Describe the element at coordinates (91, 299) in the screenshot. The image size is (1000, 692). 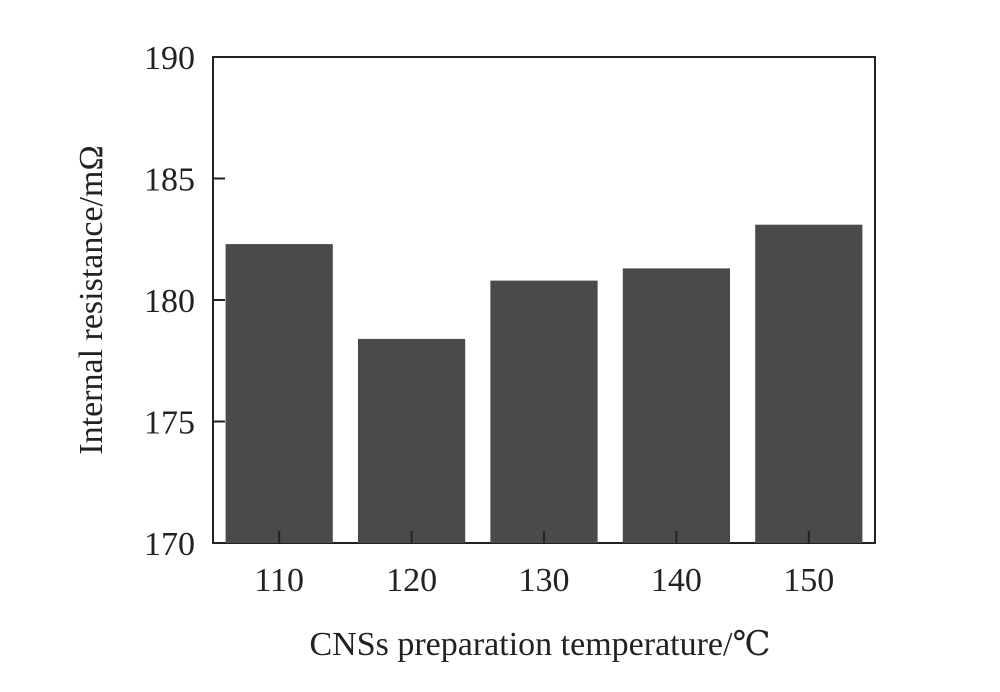
I see `y-axis-title: Internal resistance/mΩ` at that location.